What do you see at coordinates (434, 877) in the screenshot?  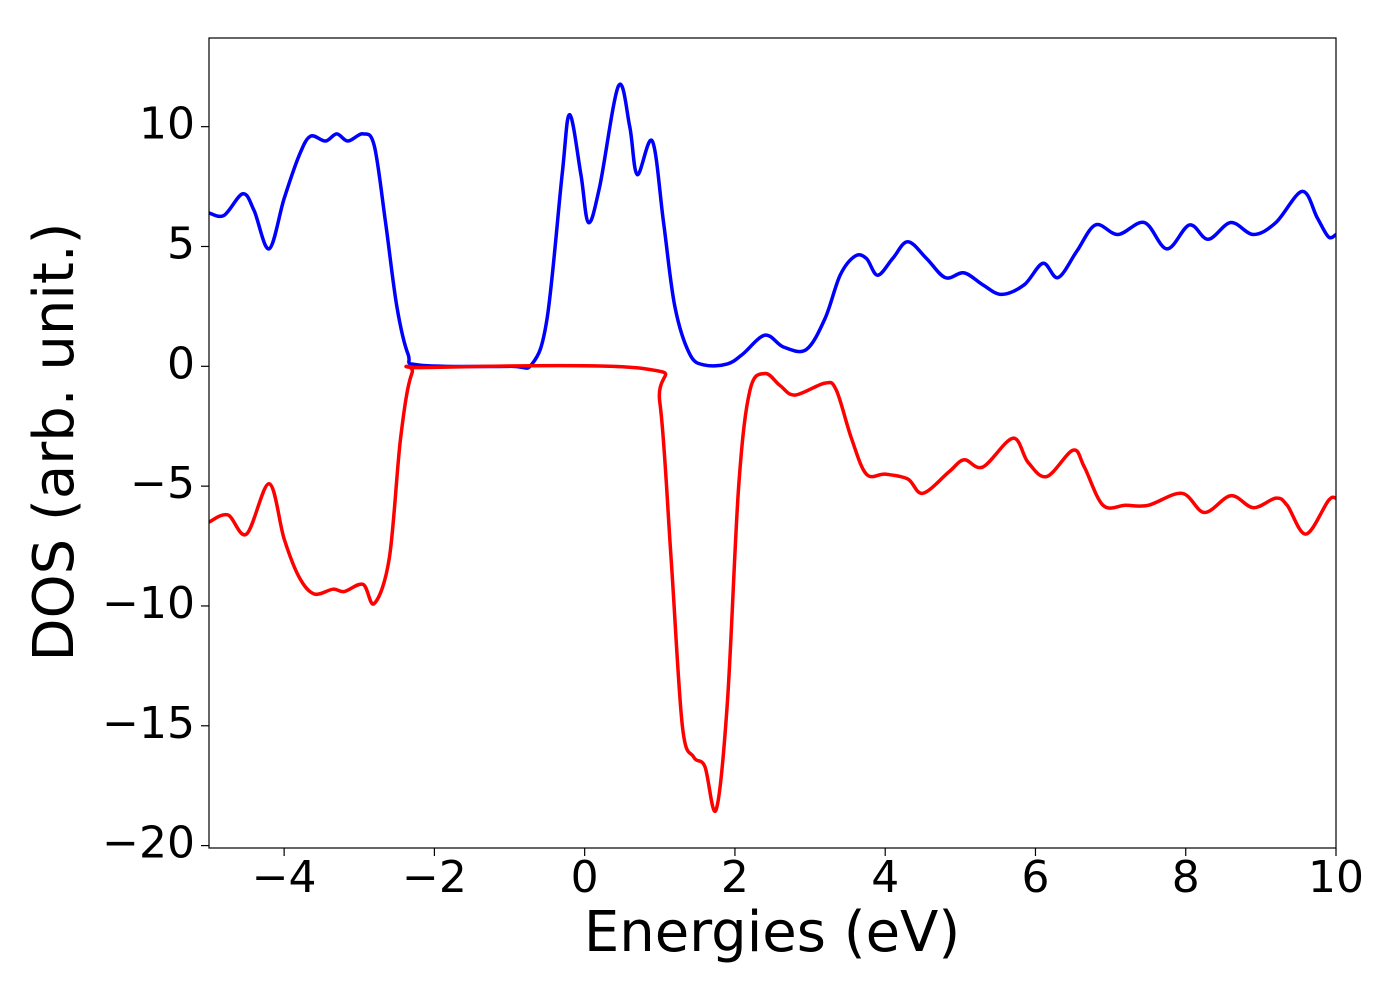 I see `x-tick-label: −2` at bounding box center [434, 877].